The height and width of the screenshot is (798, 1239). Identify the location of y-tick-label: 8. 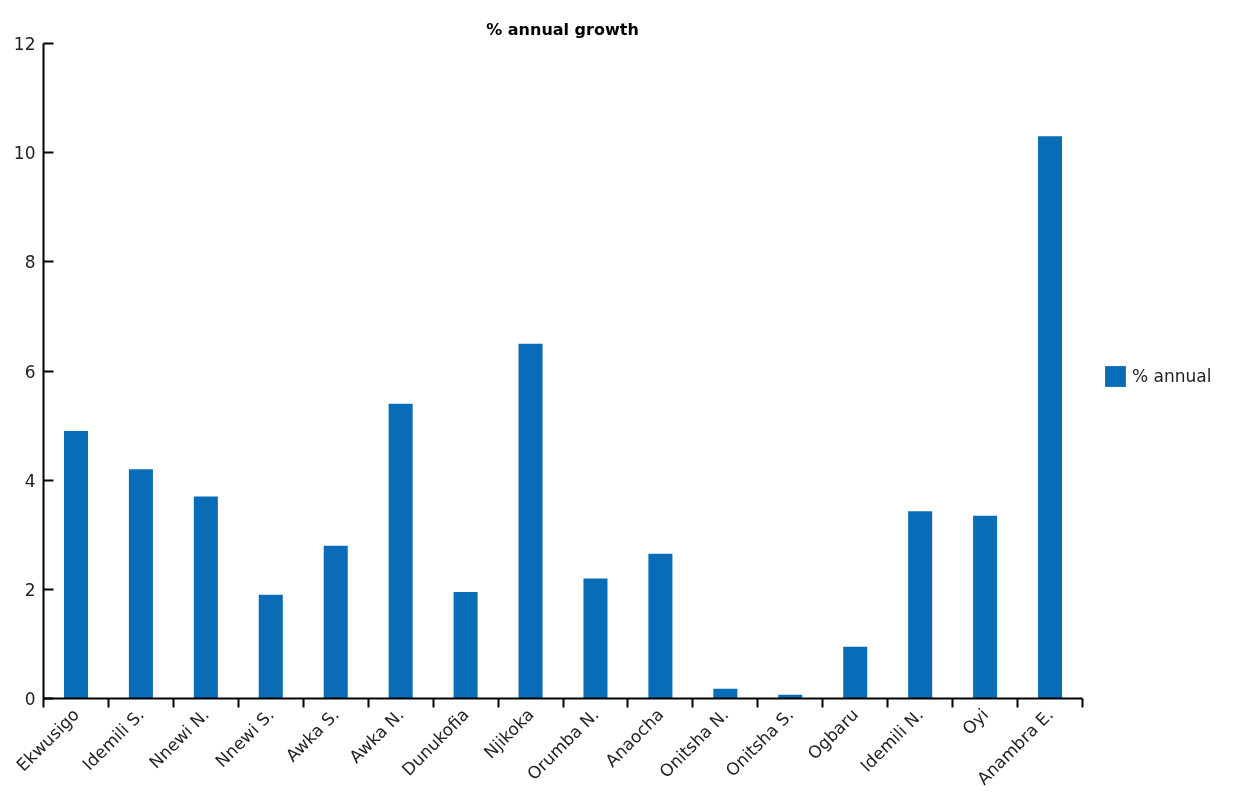
(30, 262).